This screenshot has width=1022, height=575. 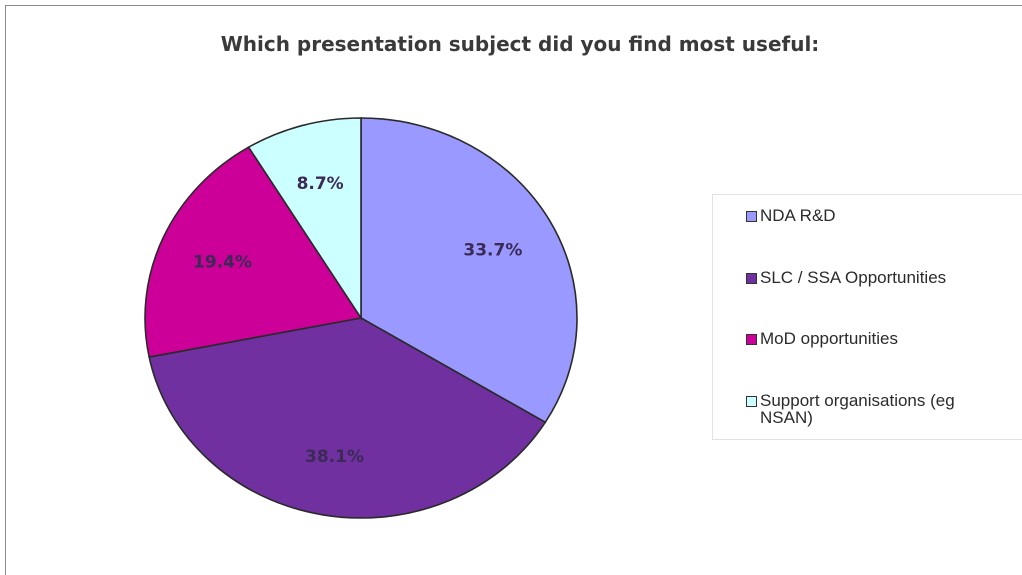 What do you see at coordinates (347, 418) in the screenshot?
I see `slice-slc-ssa` at bounding box center [347, 418].